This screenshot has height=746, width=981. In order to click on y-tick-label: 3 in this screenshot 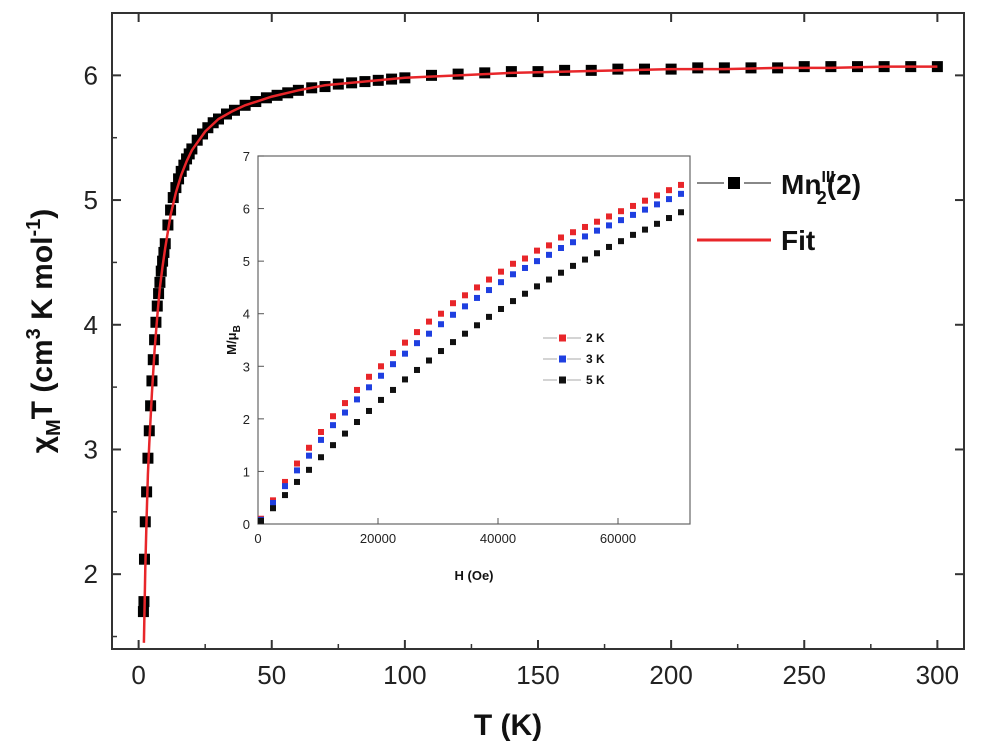, I will do `click(91, 449)`.